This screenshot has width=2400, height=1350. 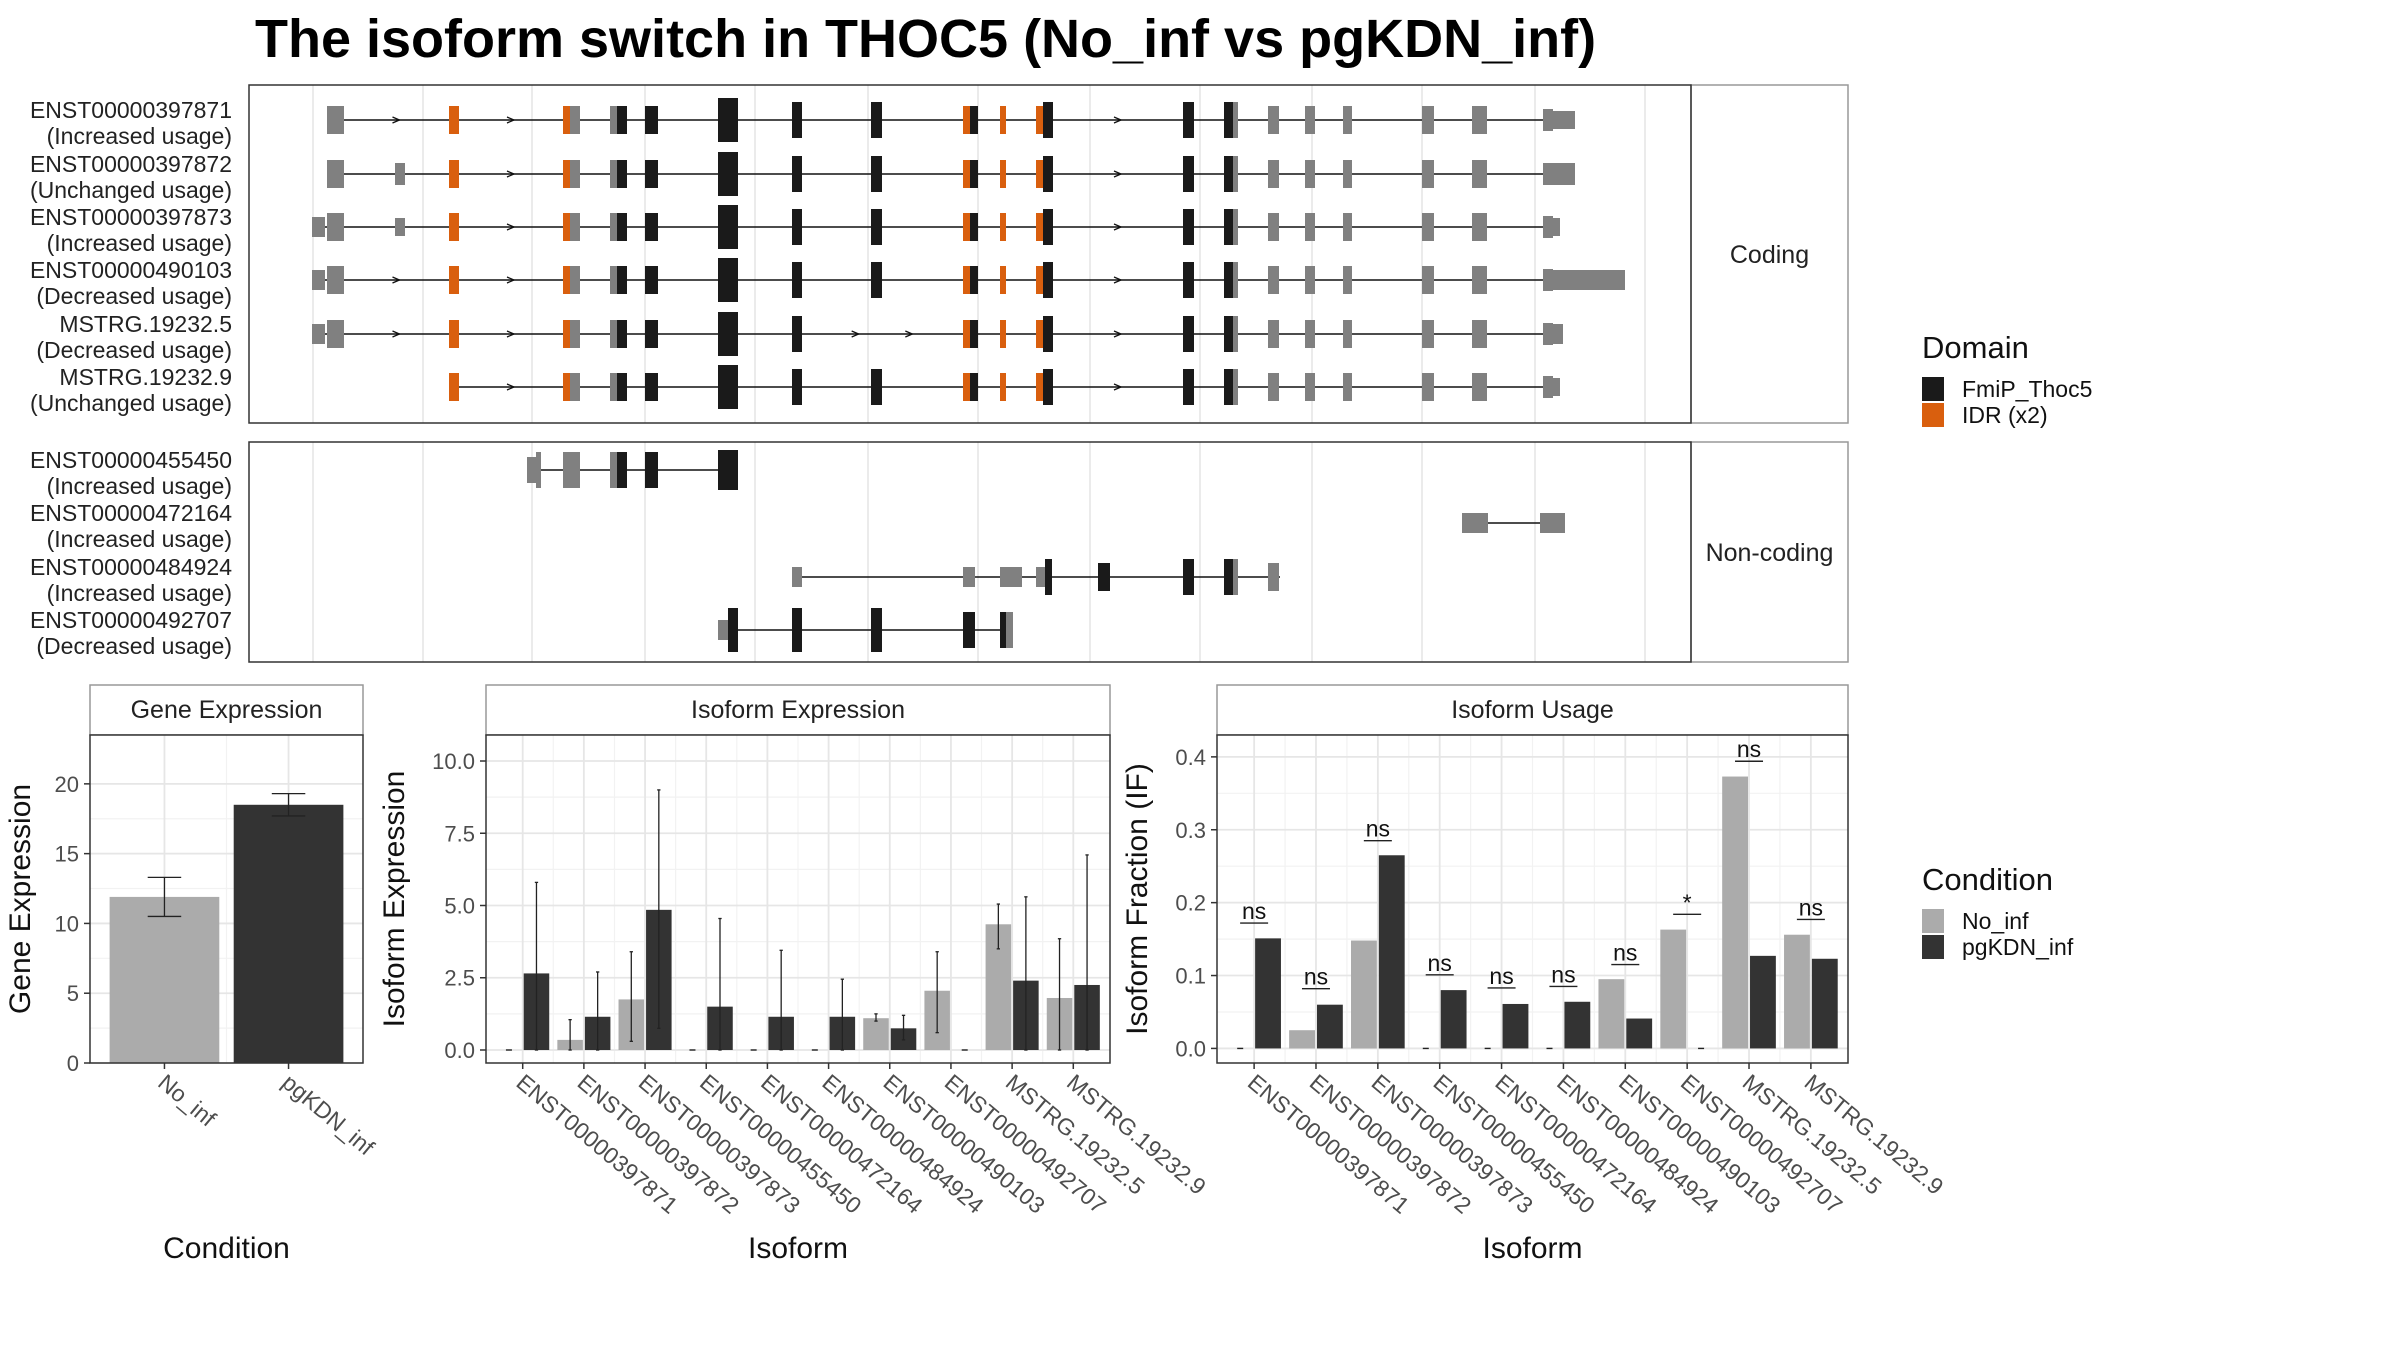 What do you see at coordinates (145, 324) in the screenshot?
I see `transcript-id-label: MSTRG.19232.5` at bounding box center [145, 324].